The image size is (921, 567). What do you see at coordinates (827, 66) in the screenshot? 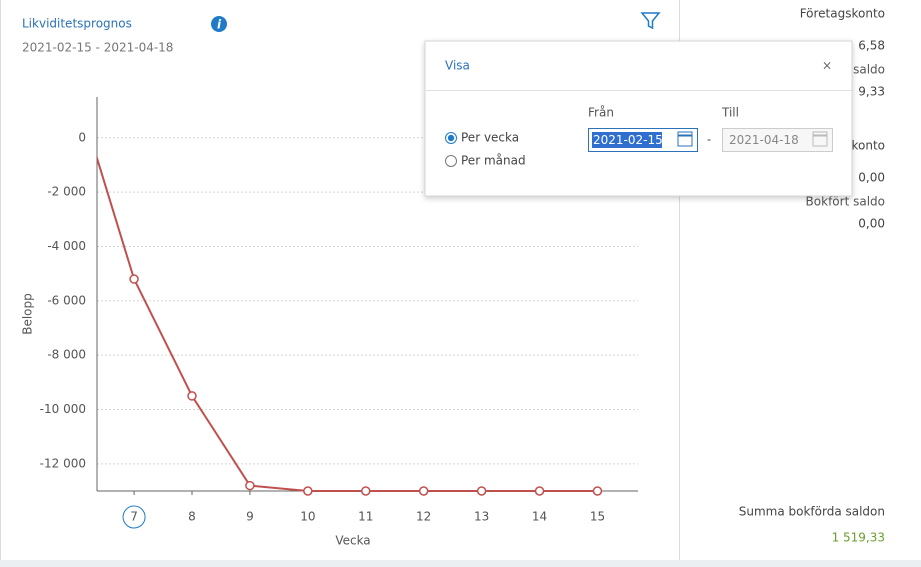
I see `close-button: ×` at bounding box center [827, 66].